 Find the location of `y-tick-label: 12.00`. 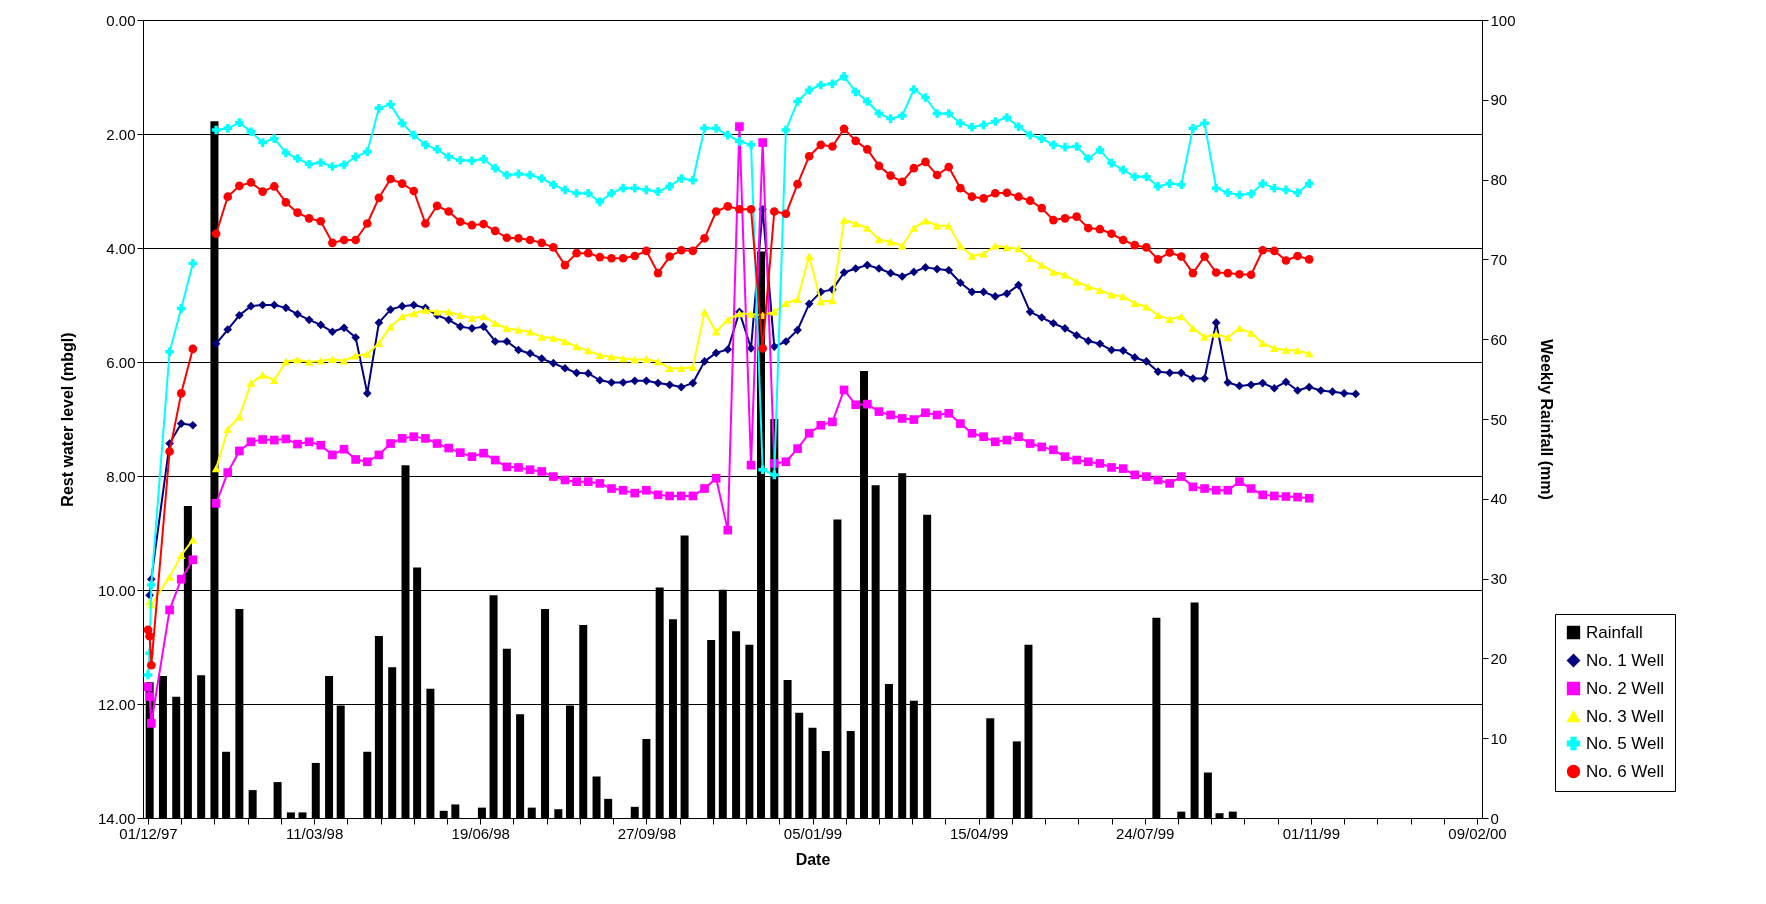

y-tick-label: 12.00 is located at coordinates (116, 704).